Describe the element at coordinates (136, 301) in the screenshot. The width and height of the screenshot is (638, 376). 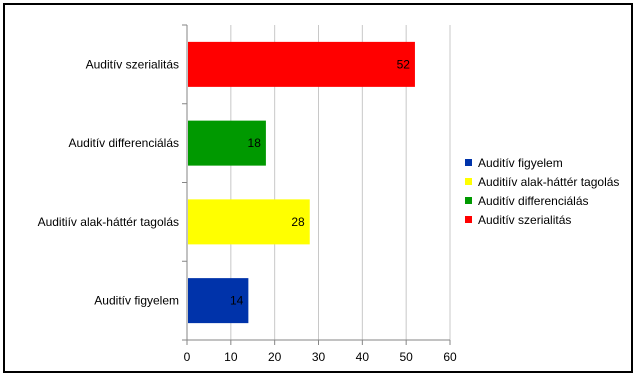
I see `category-label-1: Auditív figyelem` at that location.